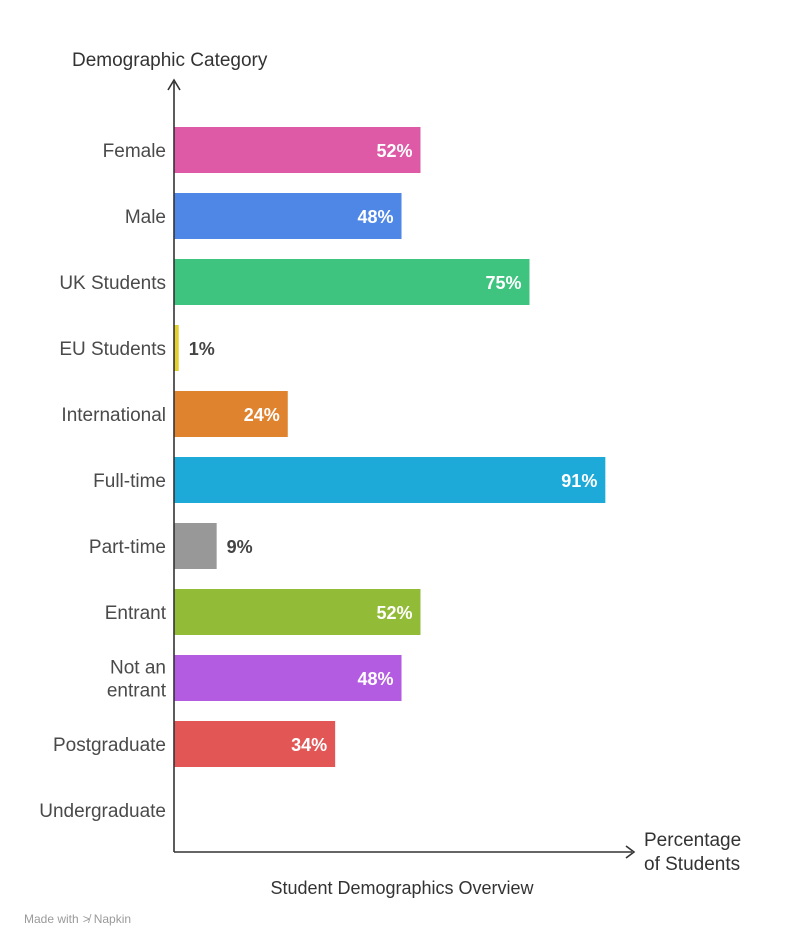 The height and width of the screenshot is (948, 786). Describe the element at coordinates (112, 349) in the screenshot. I see `category-label-eu-students: EU Students` at that location.